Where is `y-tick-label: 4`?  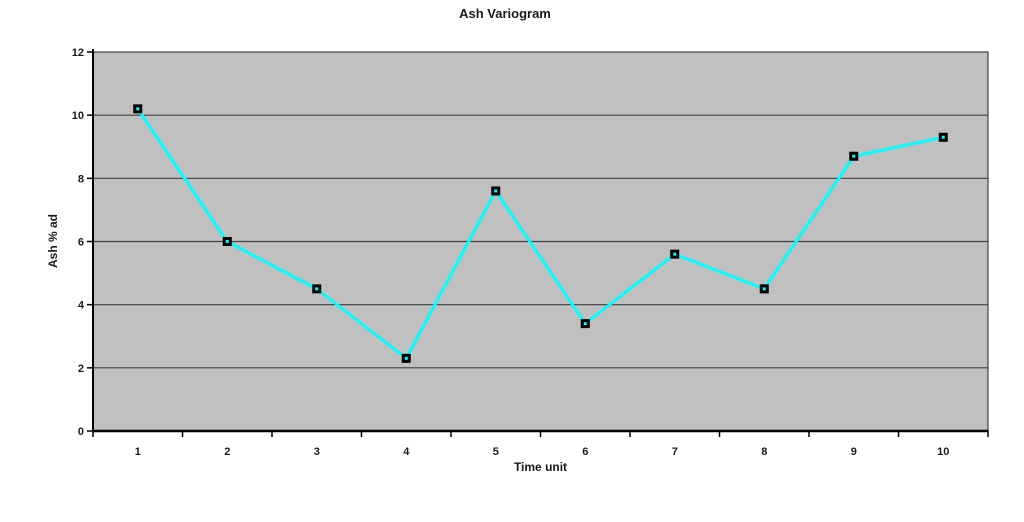 y-tick-label: 4 is located at coordinates (81, 306).